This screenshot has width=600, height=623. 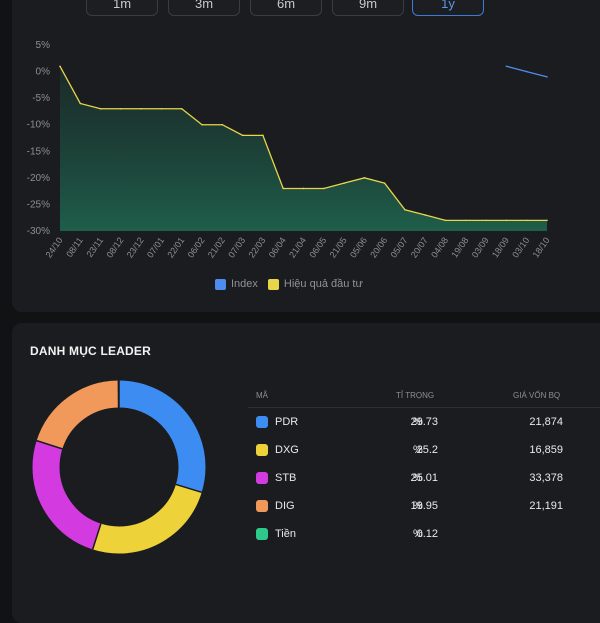 What do you see at coordinates (285, 478) in the screenshot?
I see `row-code: STB` at bounding box center [285, 478].